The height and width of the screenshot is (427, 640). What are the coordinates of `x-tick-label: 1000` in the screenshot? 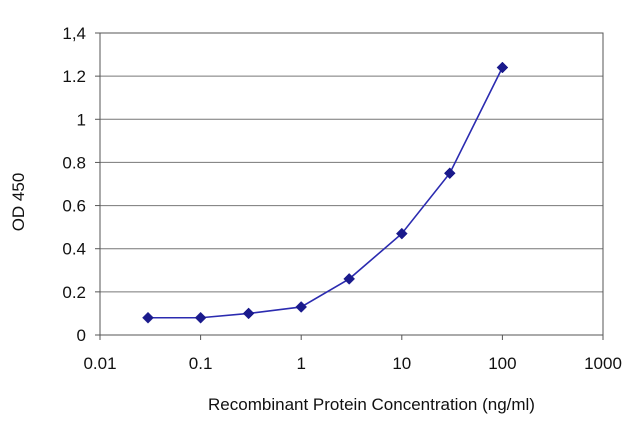 It's located at (603, 363).